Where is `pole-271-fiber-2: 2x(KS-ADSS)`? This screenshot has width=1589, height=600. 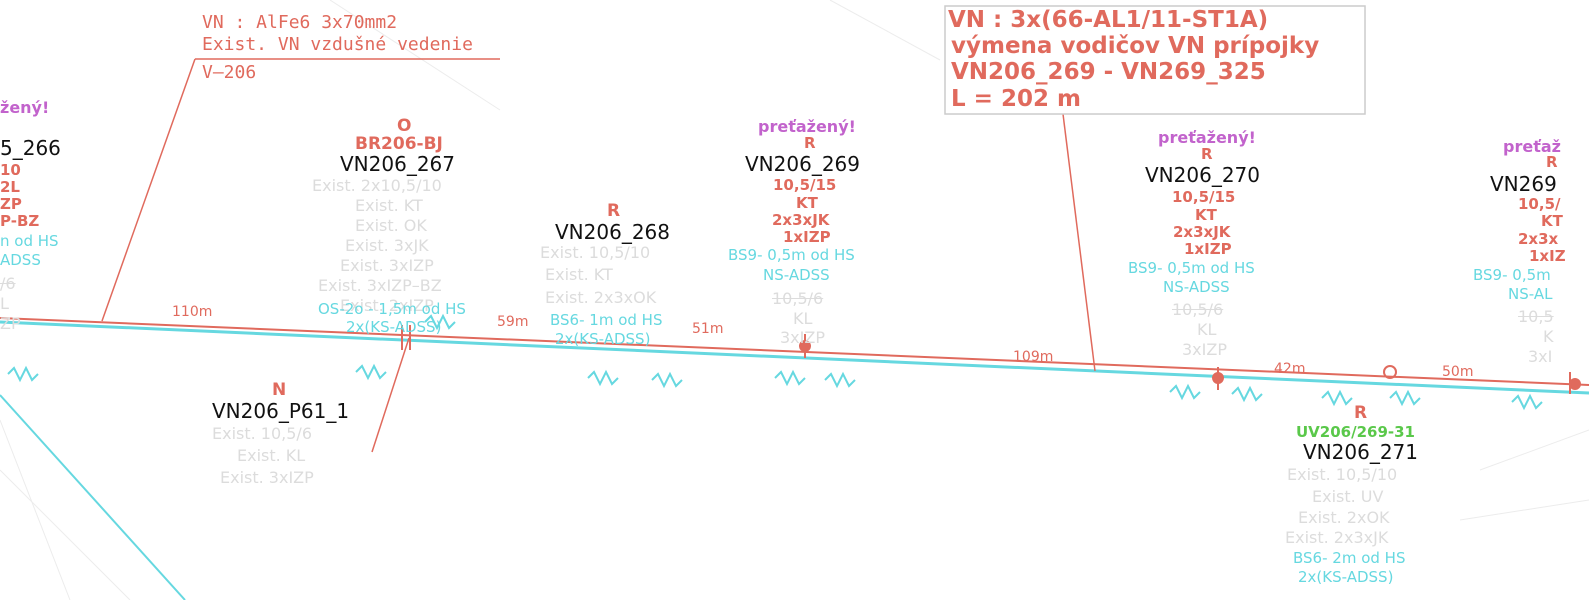
pole-271-fiber-2: 2x(KS-ADSS) is located at coordinates (1346, 577).